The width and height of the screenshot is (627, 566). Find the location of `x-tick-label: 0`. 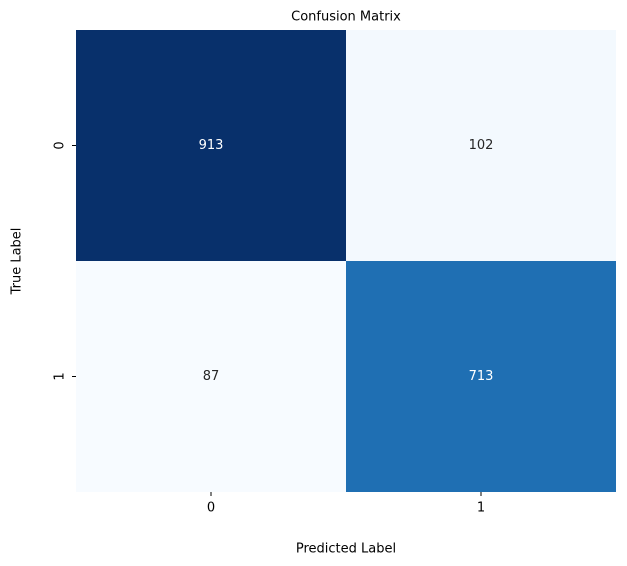

x-tick-label: 0 is located at coordinates (211, 508).